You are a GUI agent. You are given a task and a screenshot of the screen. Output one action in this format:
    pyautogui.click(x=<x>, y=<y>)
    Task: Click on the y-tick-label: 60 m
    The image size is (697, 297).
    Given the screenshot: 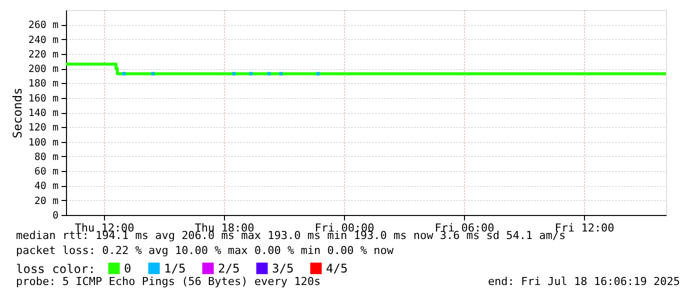 What is the action you would take?
    pyautogui.click(x=46, y=172)
    